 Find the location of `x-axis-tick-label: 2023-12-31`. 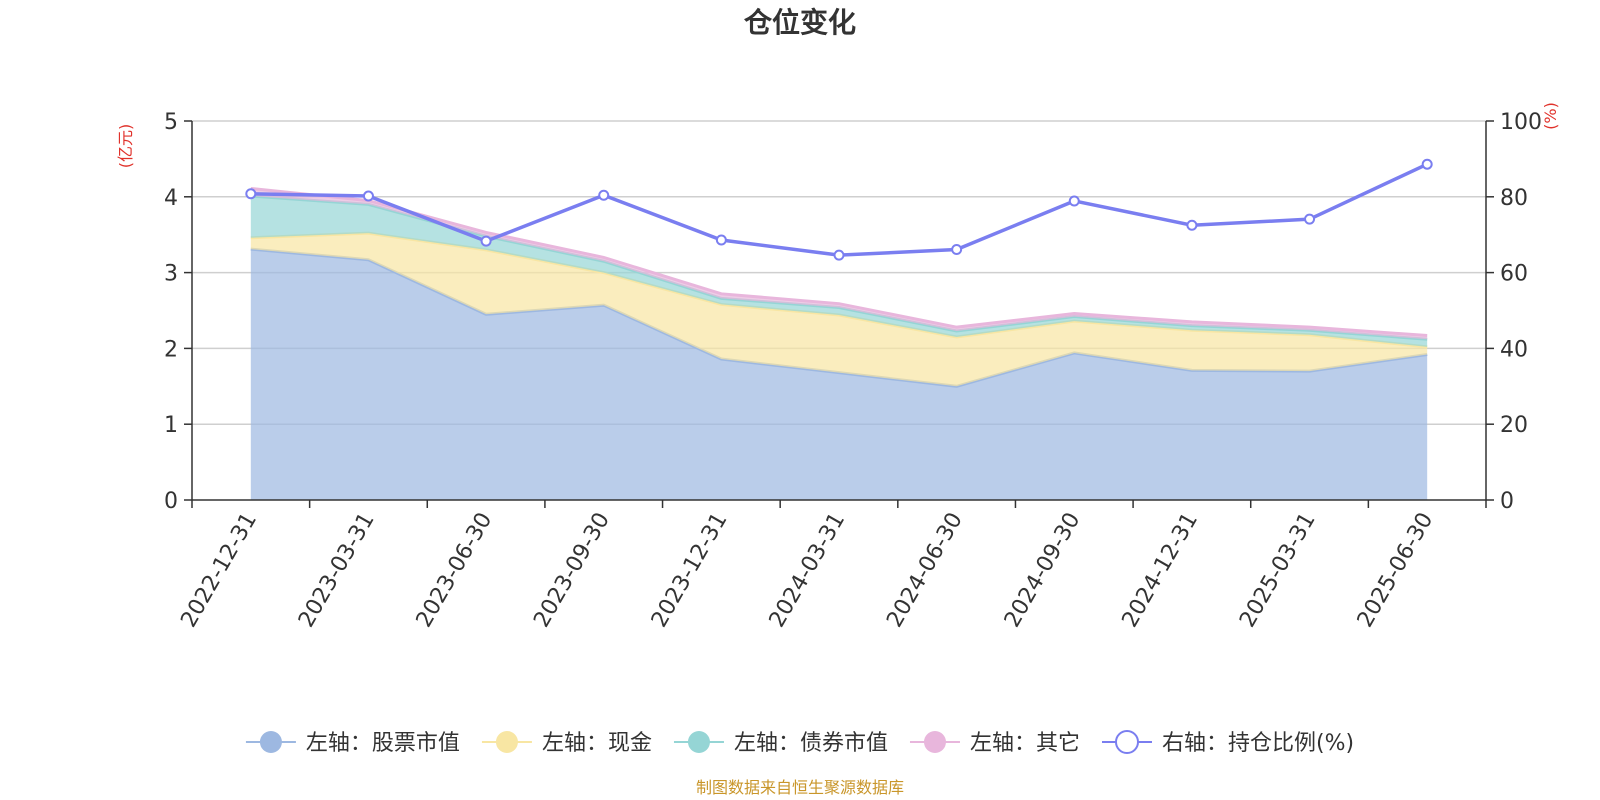

x-axis-tick-label: 2023-12-31 is located at coordinates (690, 570).